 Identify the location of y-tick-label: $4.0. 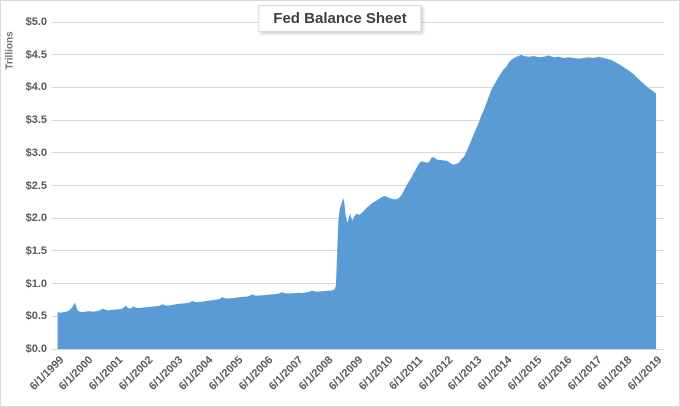
(36, 87).